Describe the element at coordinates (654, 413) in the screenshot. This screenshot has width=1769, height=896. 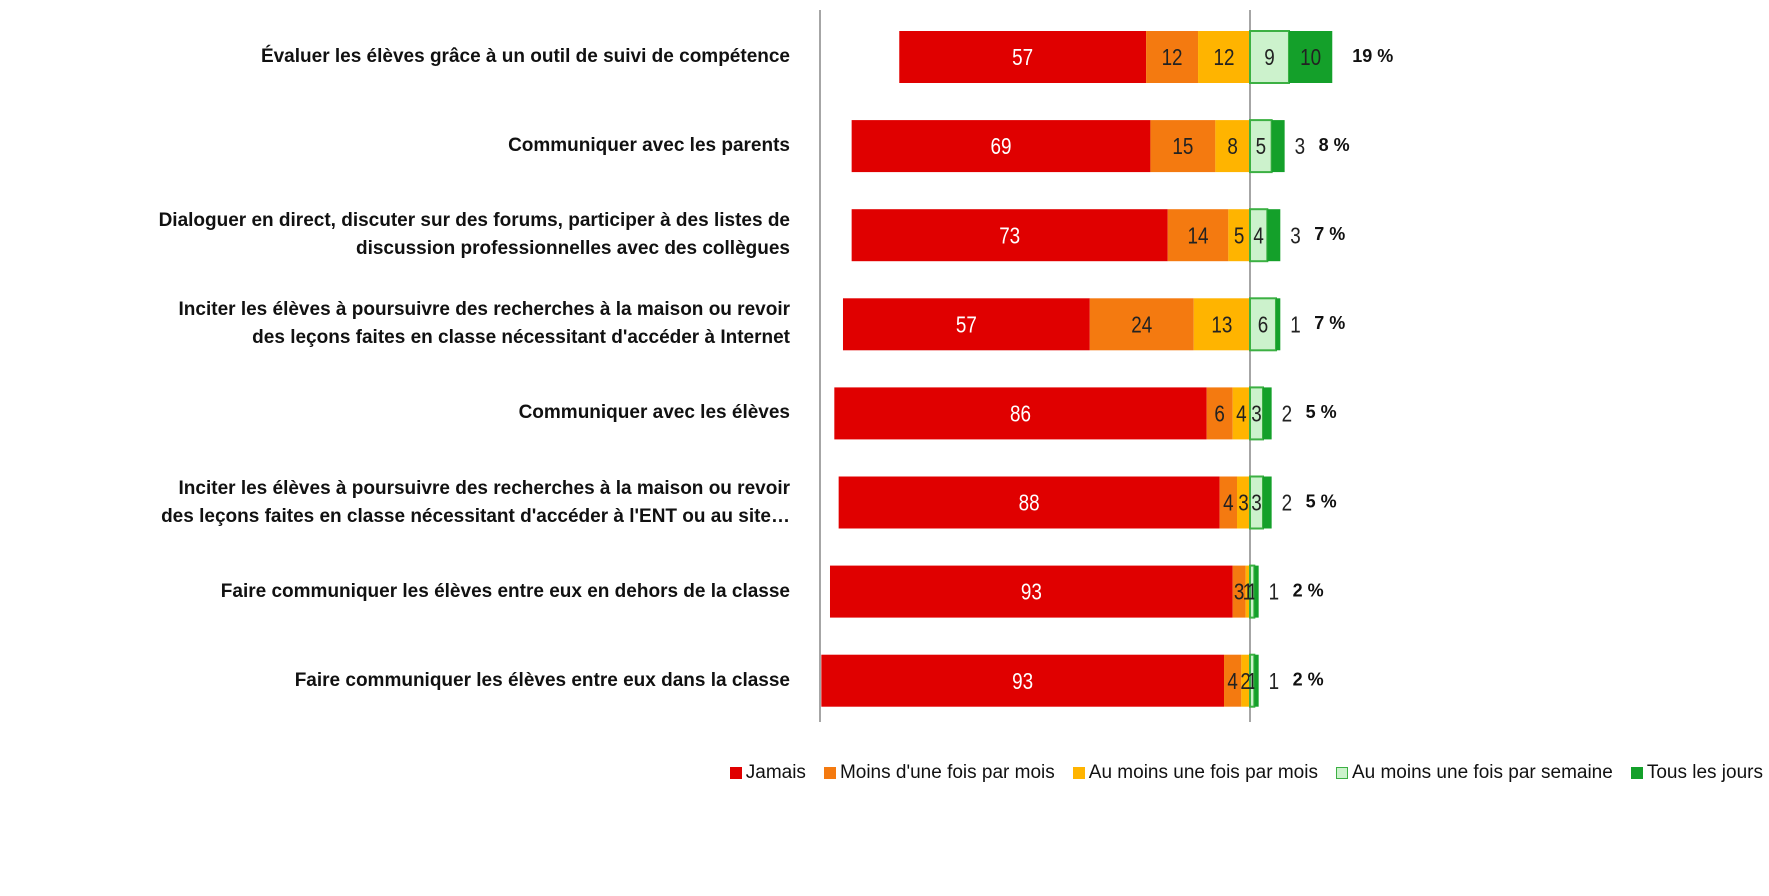
I see `category-label: Communiquer avec les élèves` at that location.